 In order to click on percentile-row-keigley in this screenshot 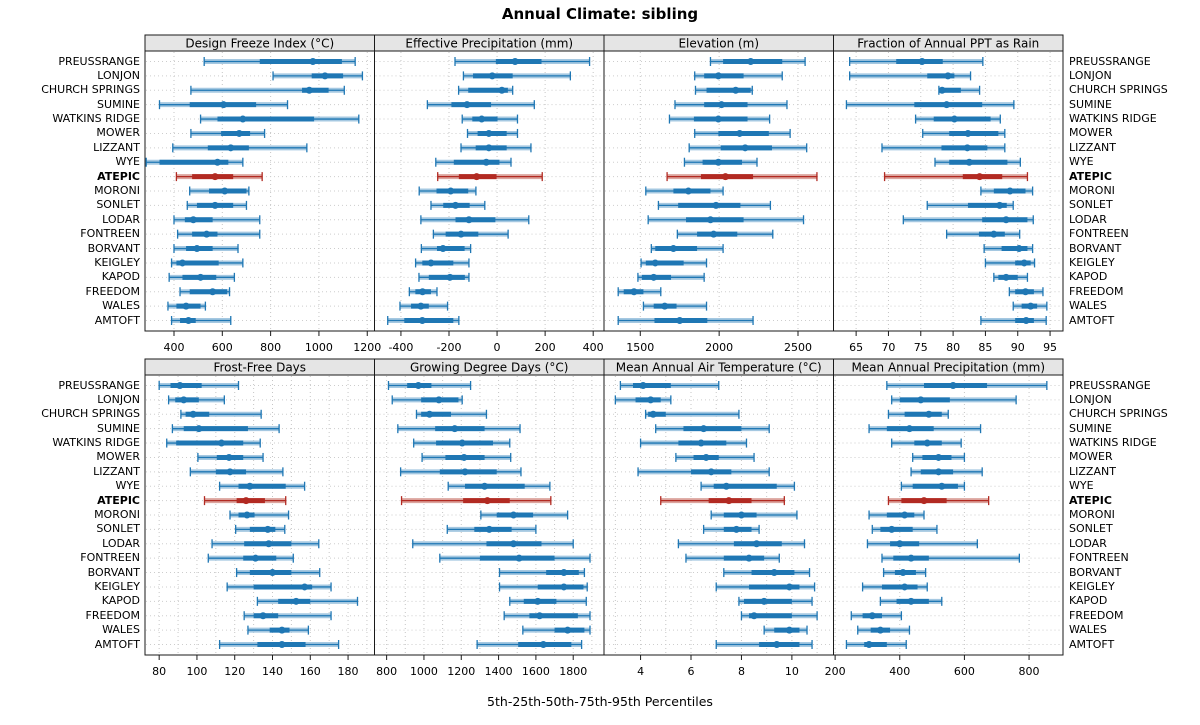, I will do `click(894, 587)`.